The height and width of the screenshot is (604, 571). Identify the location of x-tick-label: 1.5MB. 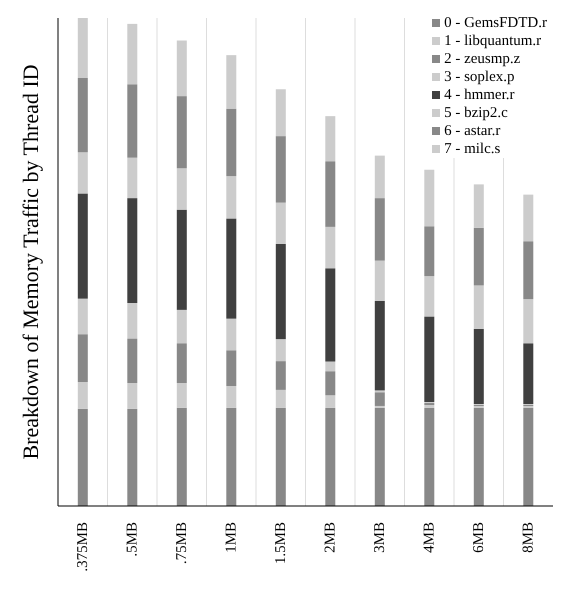
(280, 543).